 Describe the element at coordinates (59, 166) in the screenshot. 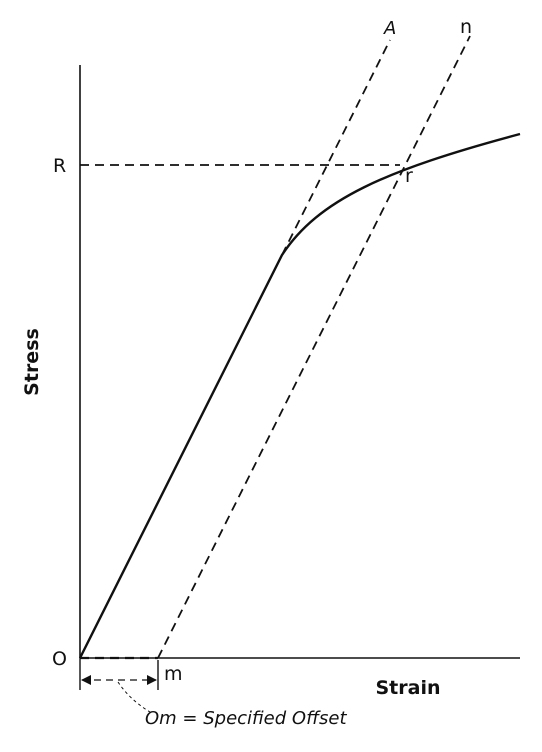

I see `label-yield-stress: R` at that location.